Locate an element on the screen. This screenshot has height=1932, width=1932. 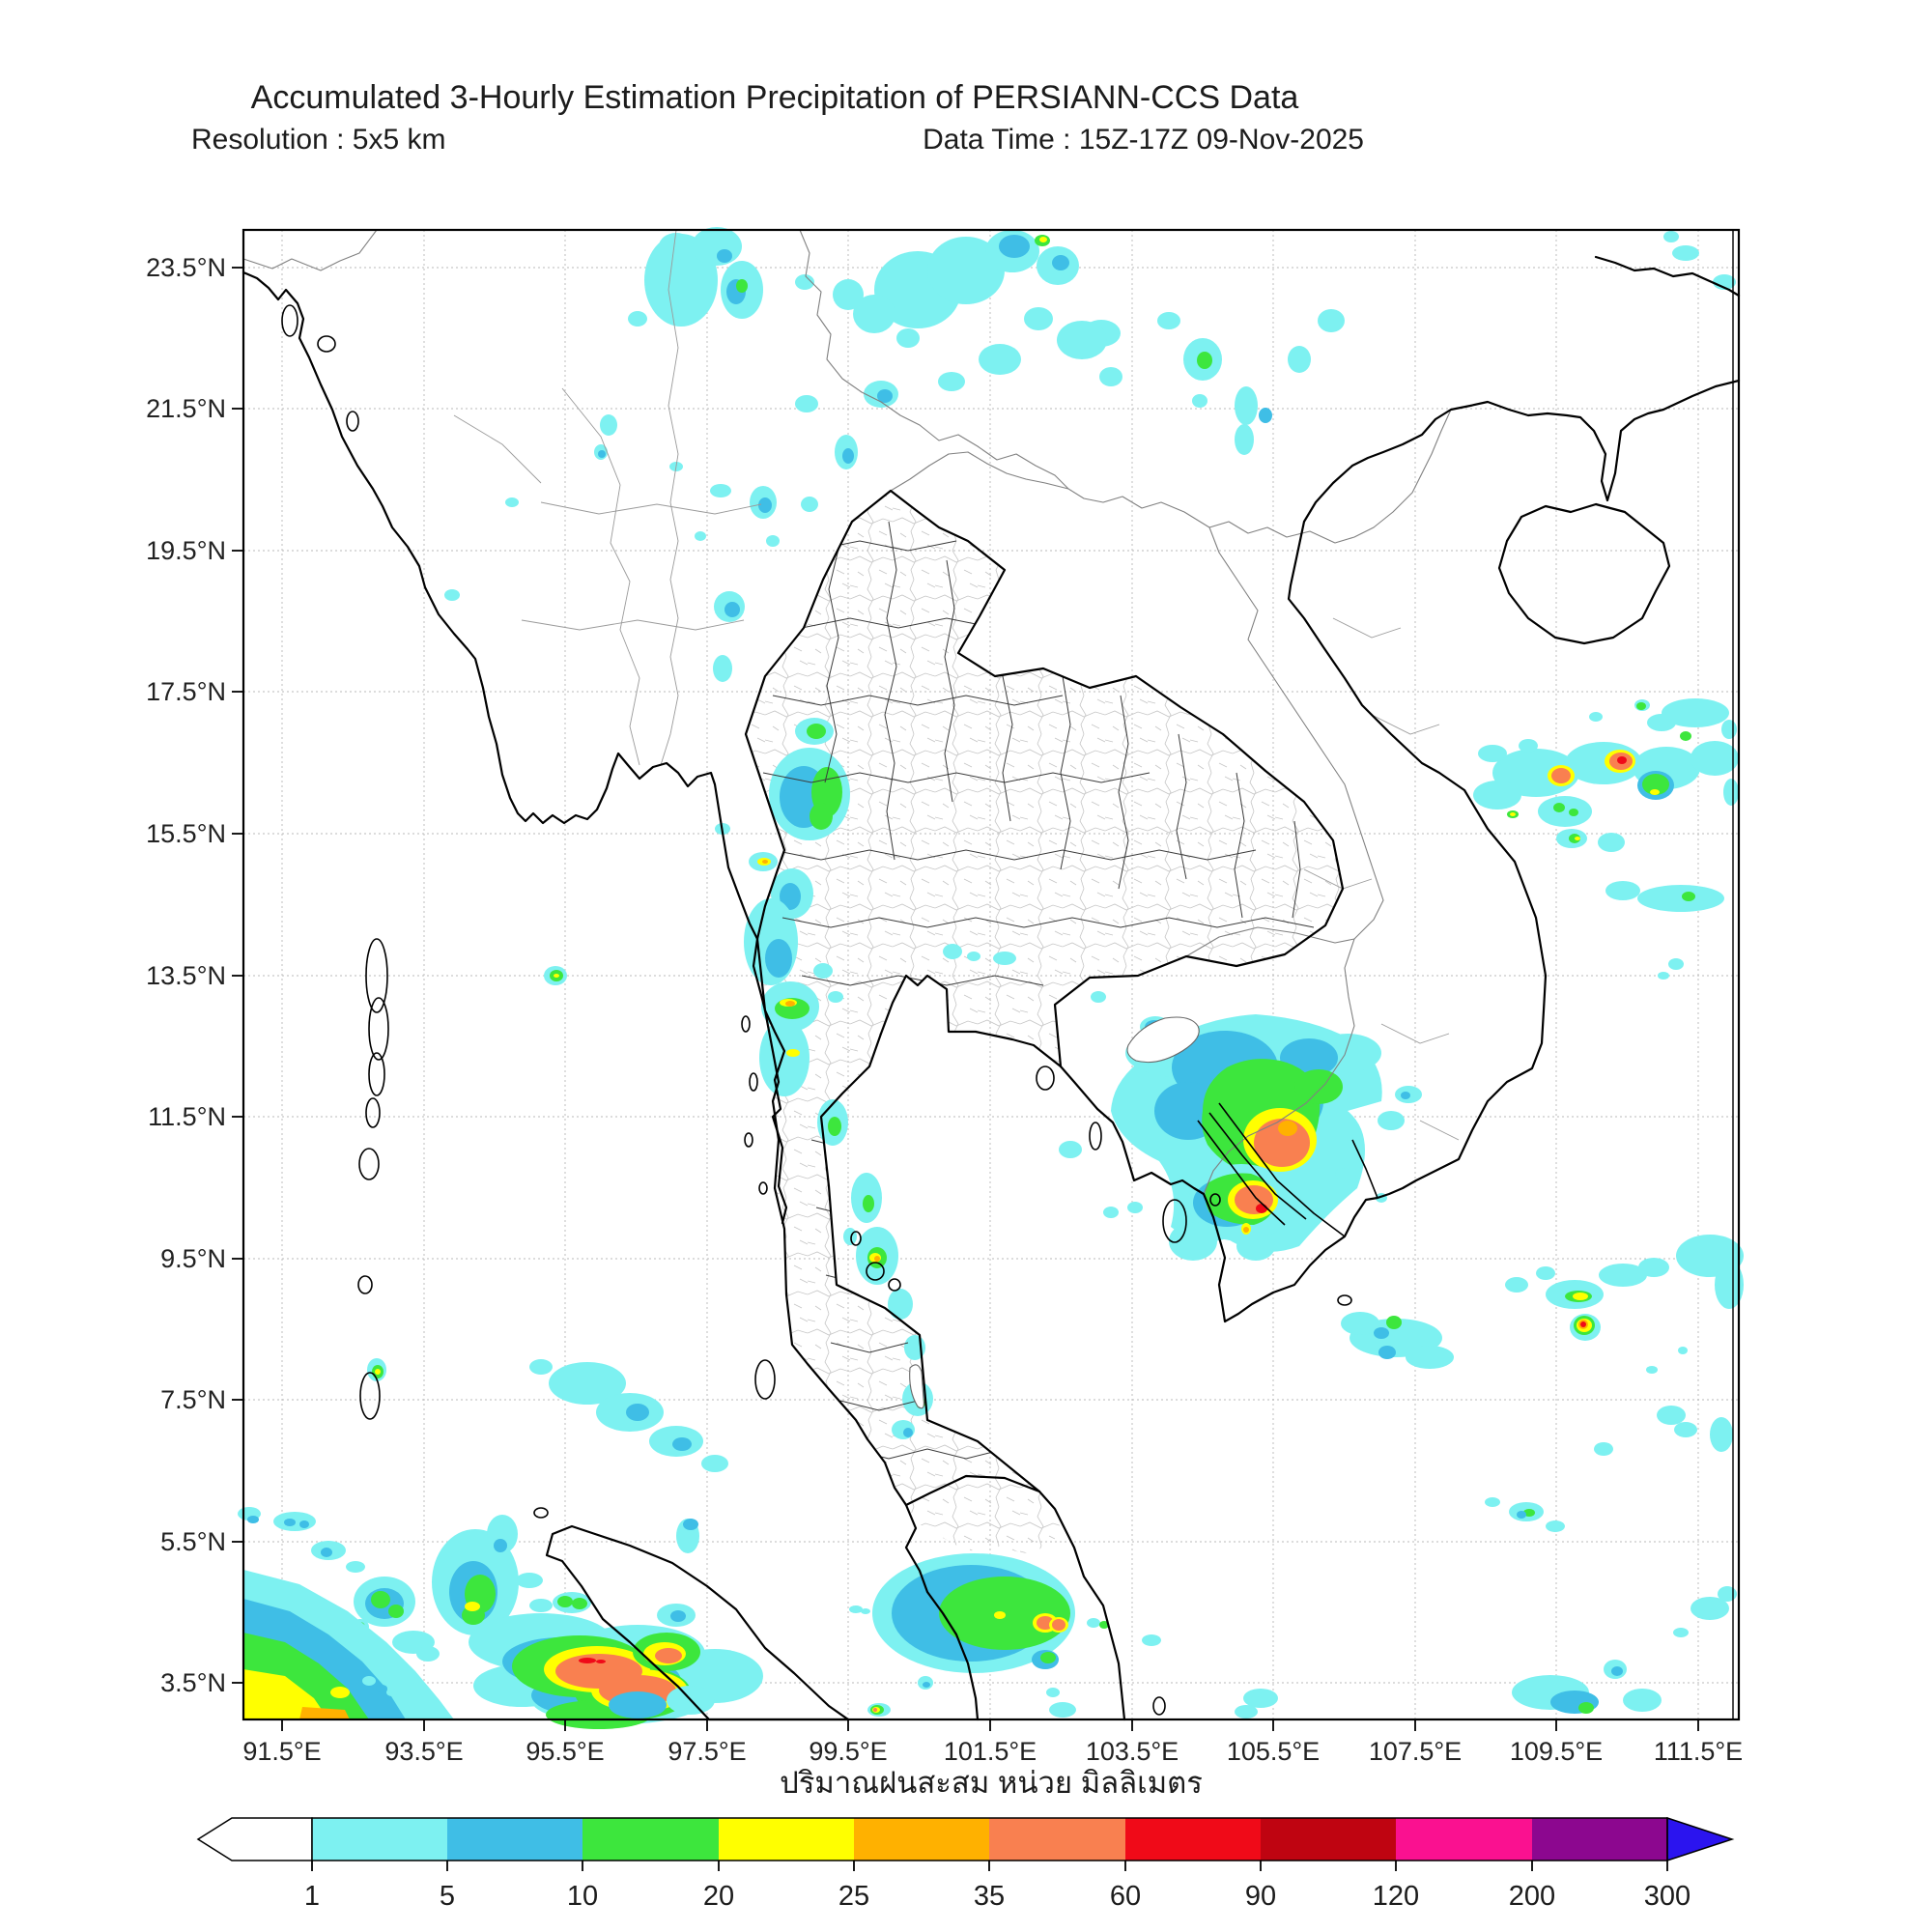
colorbar-segments is located at coordinates (989, 1839).